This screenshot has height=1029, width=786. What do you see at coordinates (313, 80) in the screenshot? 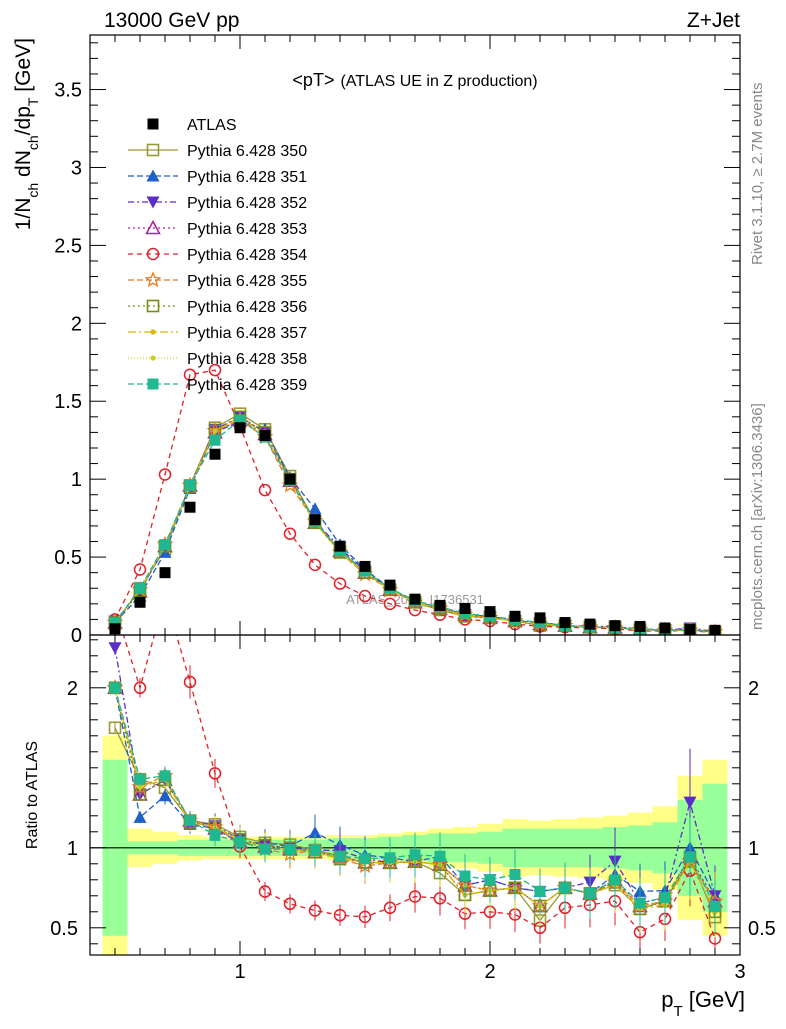
I see `chart-title-main: <pT>` at bounding box center [313, 80].